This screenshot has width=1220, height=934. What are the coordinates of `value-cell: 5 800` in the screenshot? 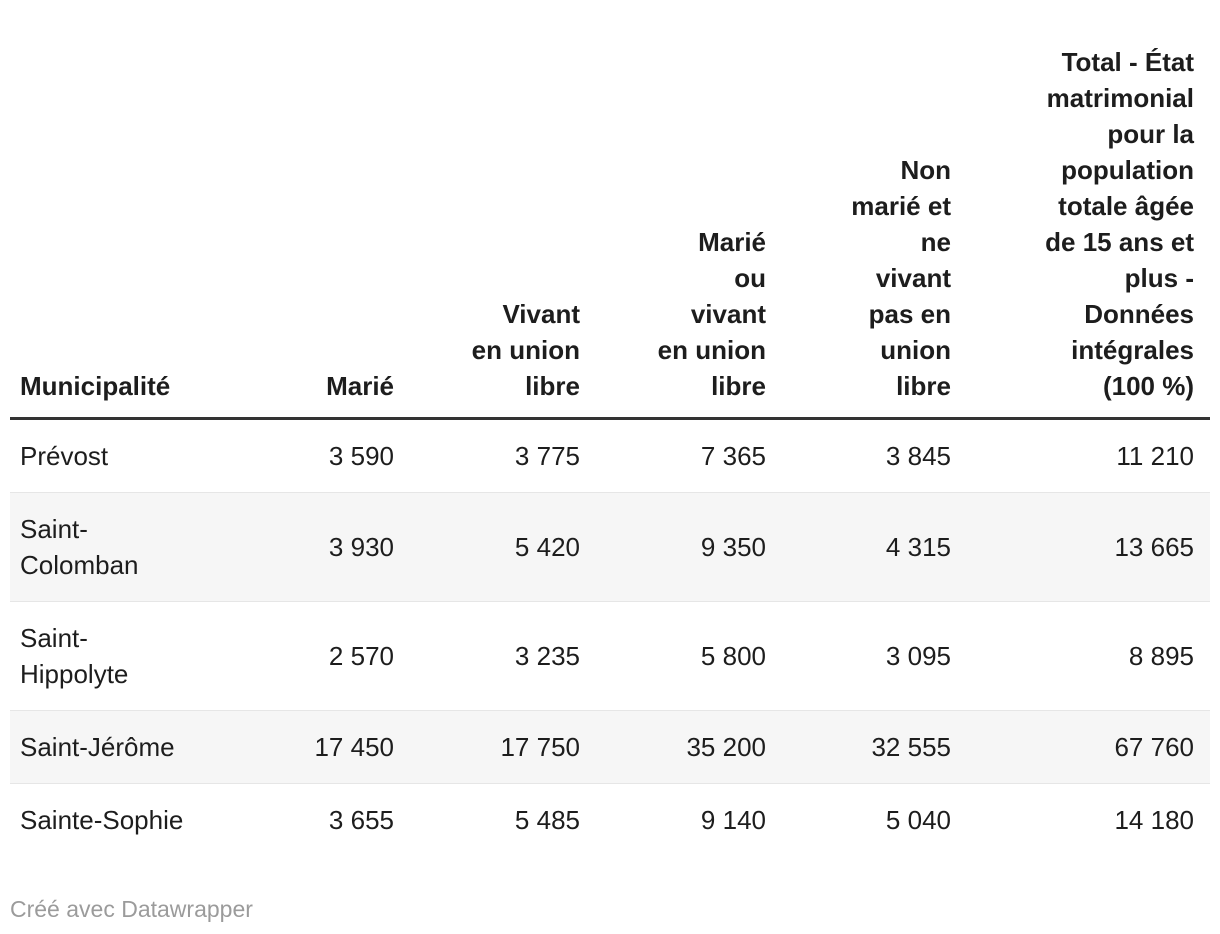 It's located at (733, 656).